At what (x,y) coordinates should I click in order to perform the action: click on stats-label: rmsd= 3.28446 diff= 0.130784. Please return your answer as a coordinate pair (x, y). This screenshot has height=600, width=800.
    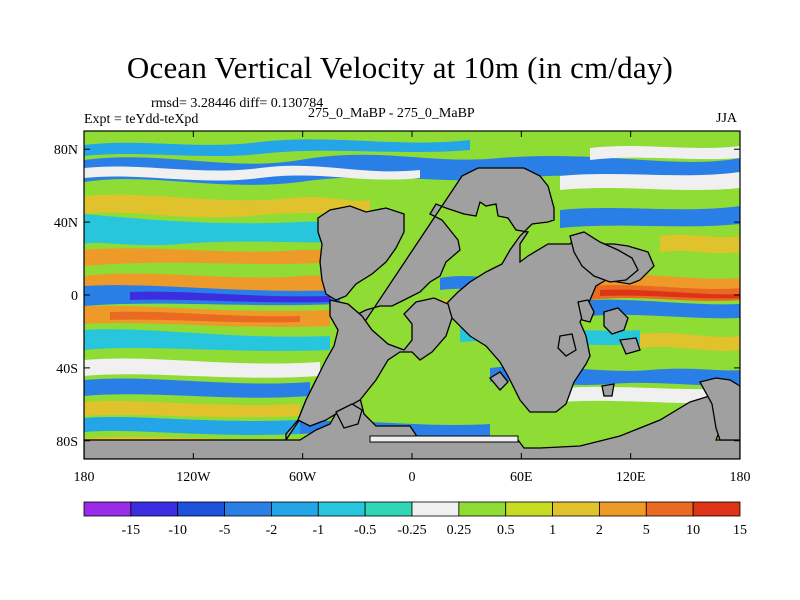
    Looking at the image, I should click on (237, 103).